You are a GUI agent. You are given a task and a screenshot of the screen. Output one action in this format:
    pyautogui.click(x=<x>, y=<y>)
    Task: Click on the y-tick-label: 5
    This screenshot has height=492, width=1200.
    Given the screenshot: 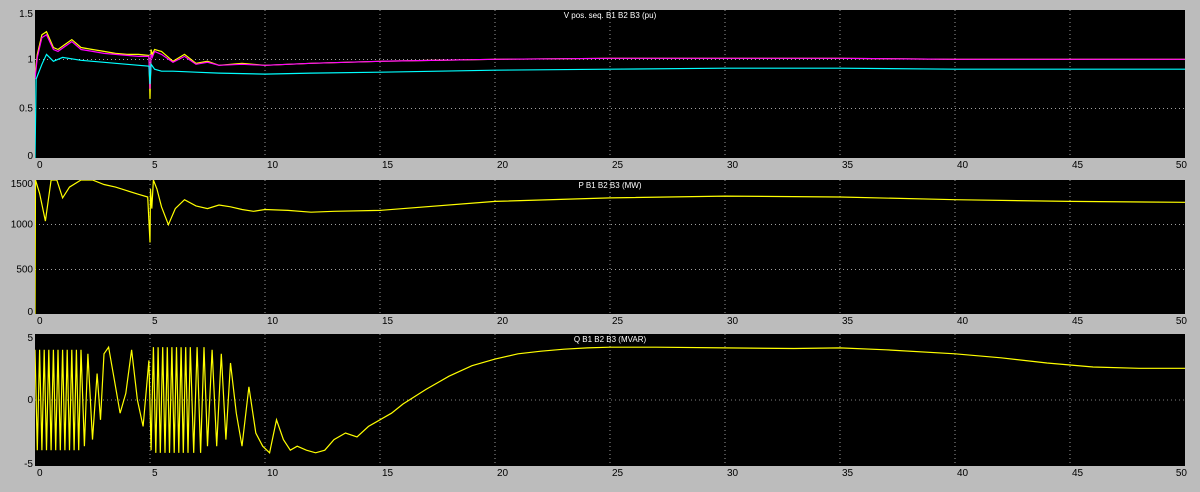 What is the action you would take?
    pyautogui.click(x=30, y=338)
    